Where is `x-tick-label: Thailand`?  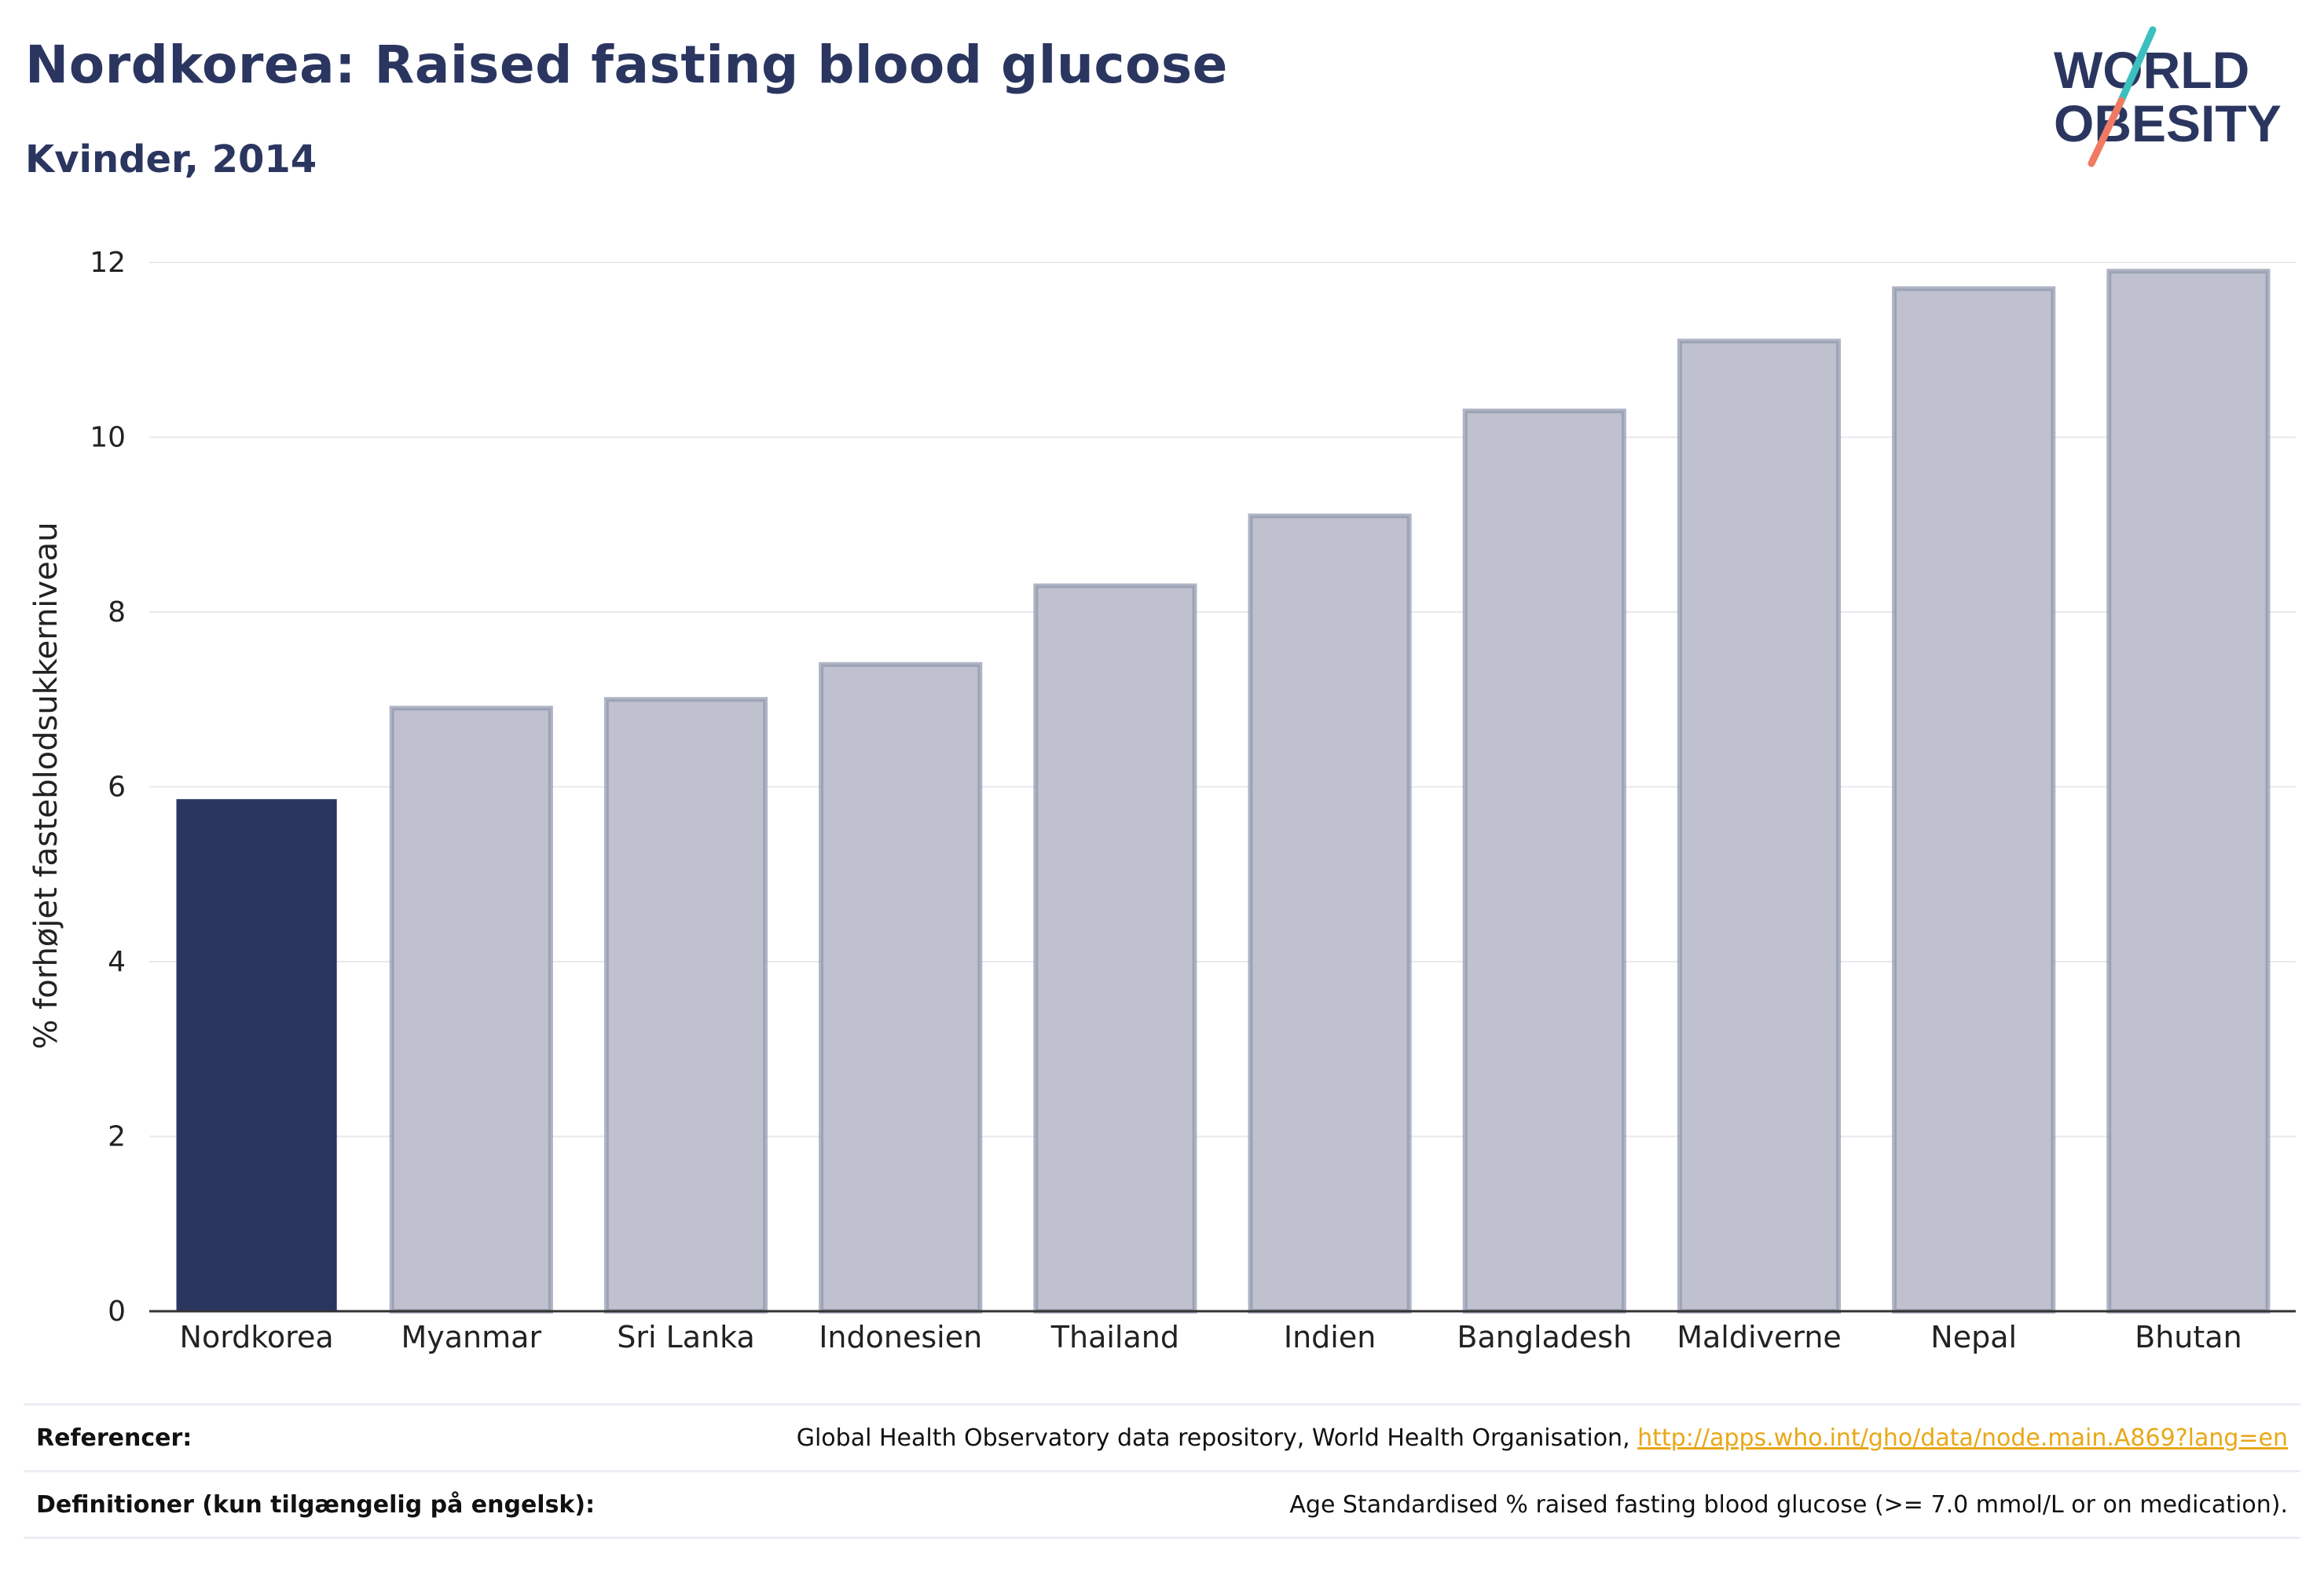 x-tick-label: Thailand is located at coordinates (1114, 1337).